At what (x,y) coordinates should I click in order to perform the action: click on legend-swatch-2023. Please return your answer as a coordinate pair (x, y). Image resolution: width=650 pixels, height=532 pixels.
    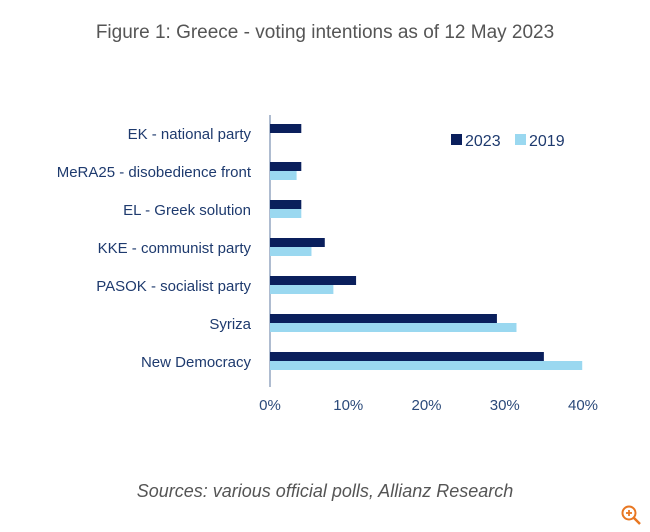
    Looking at the image, I should click on (456, 139).